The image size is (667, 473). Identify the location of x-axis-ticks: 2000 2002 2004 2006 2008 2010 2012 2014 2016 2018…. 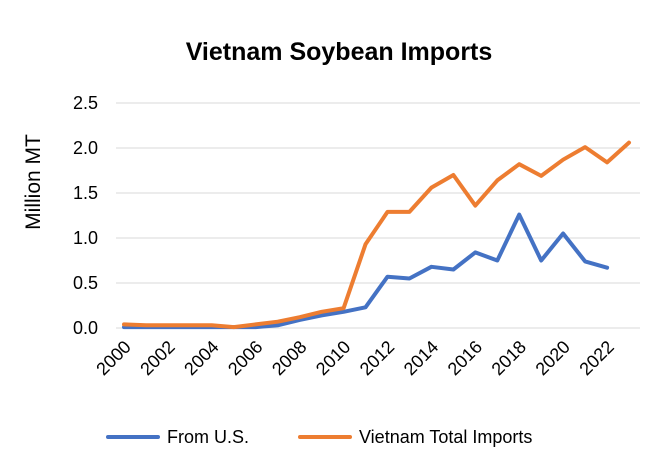
(355, 358).